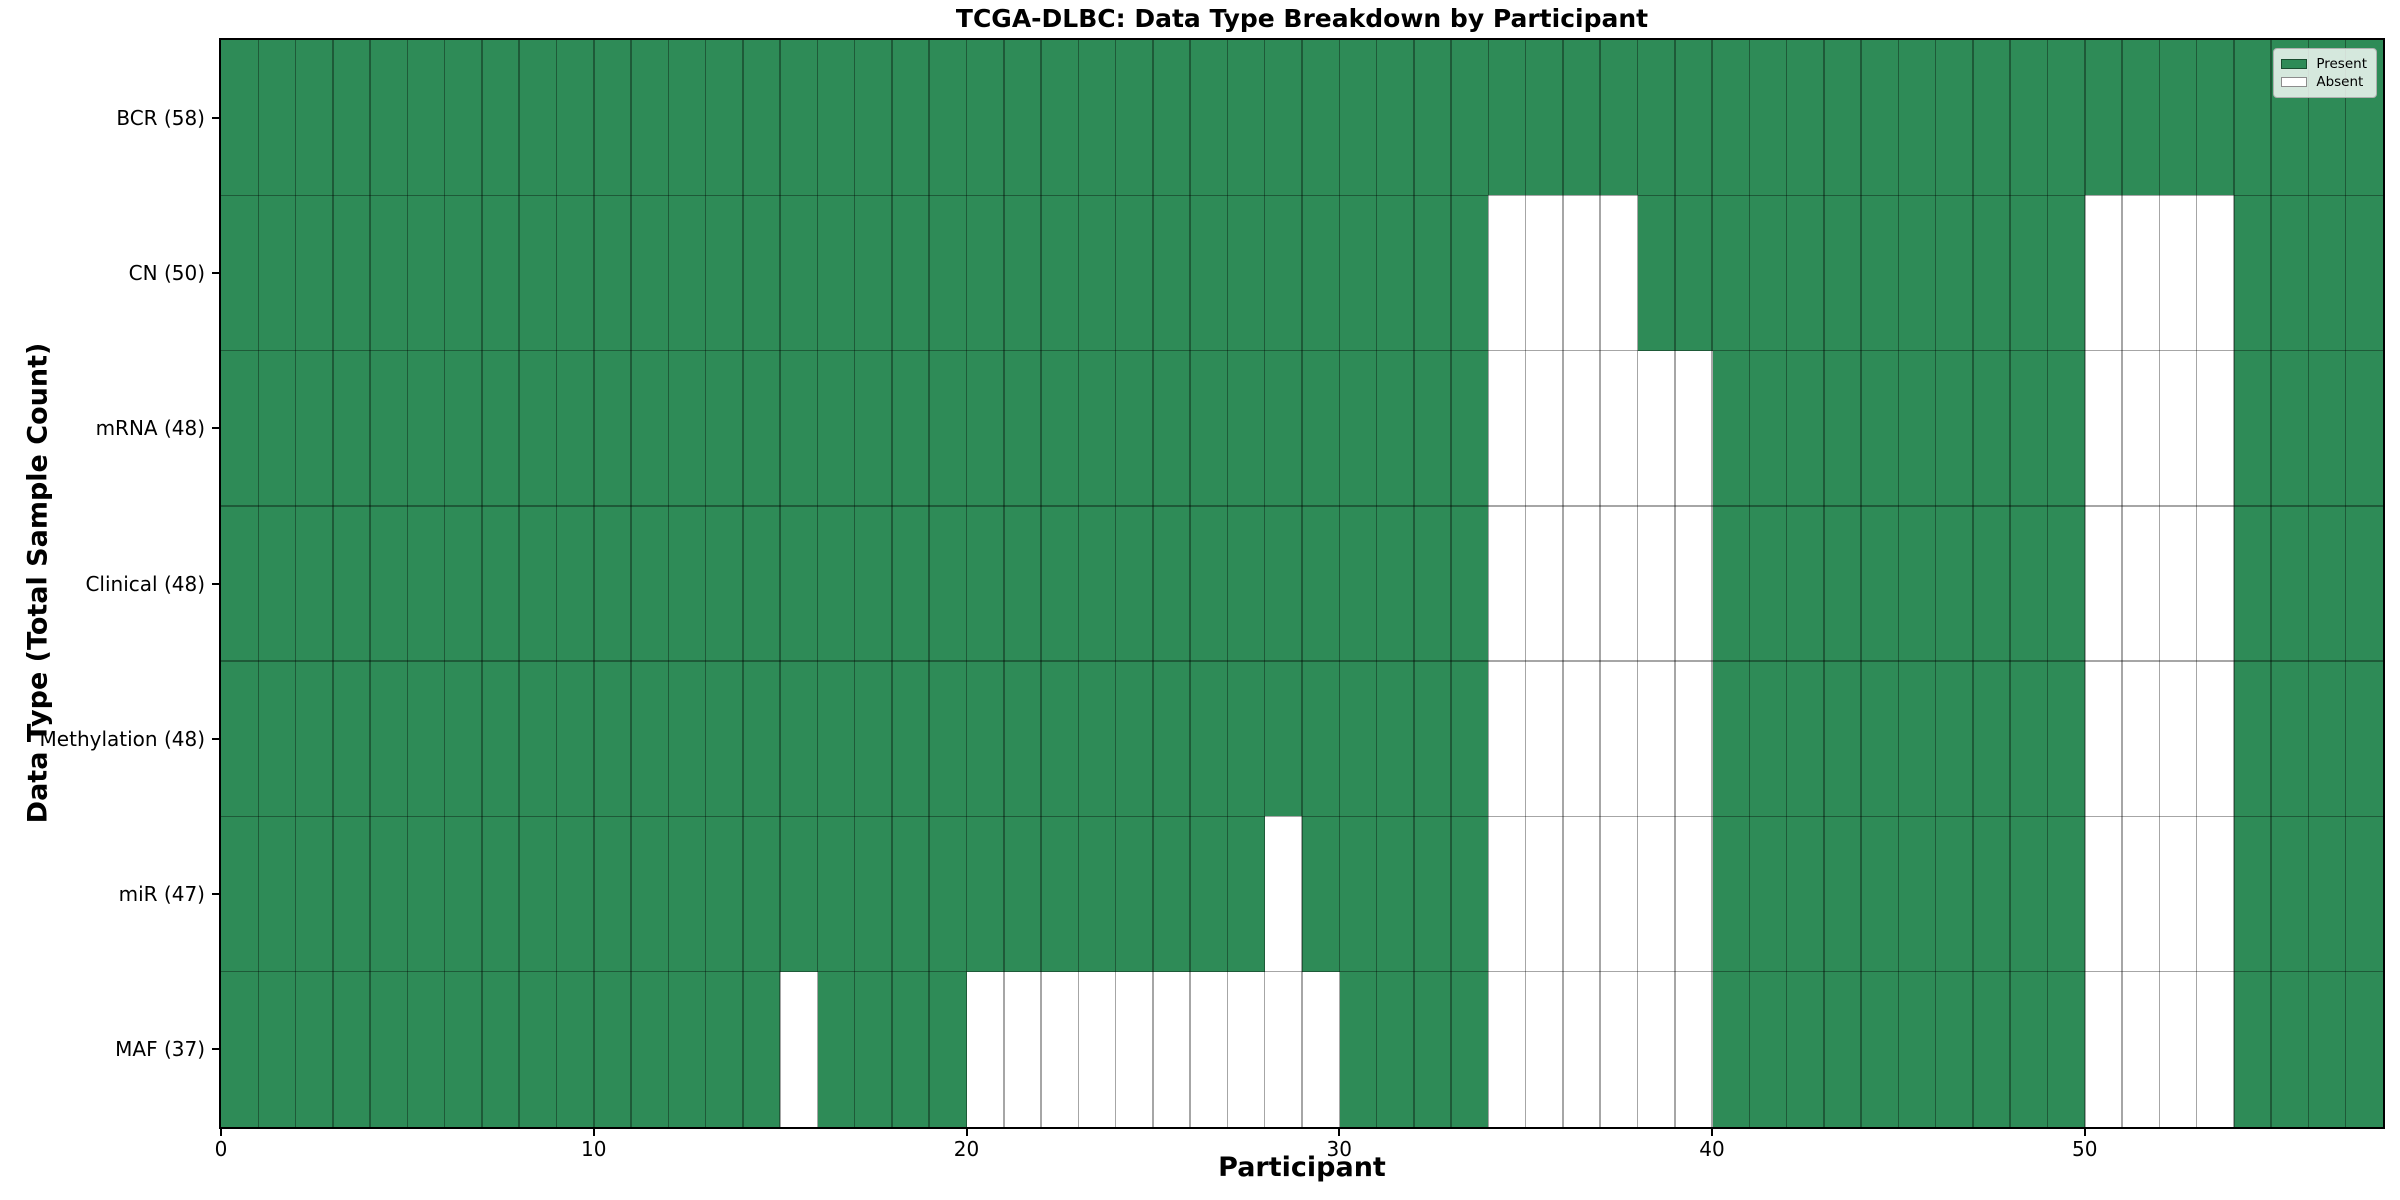 Image resolution: width=2400 pixels, height=1200 pixels. I want to click on y-tick-label: CN (50), so click(166, 272).